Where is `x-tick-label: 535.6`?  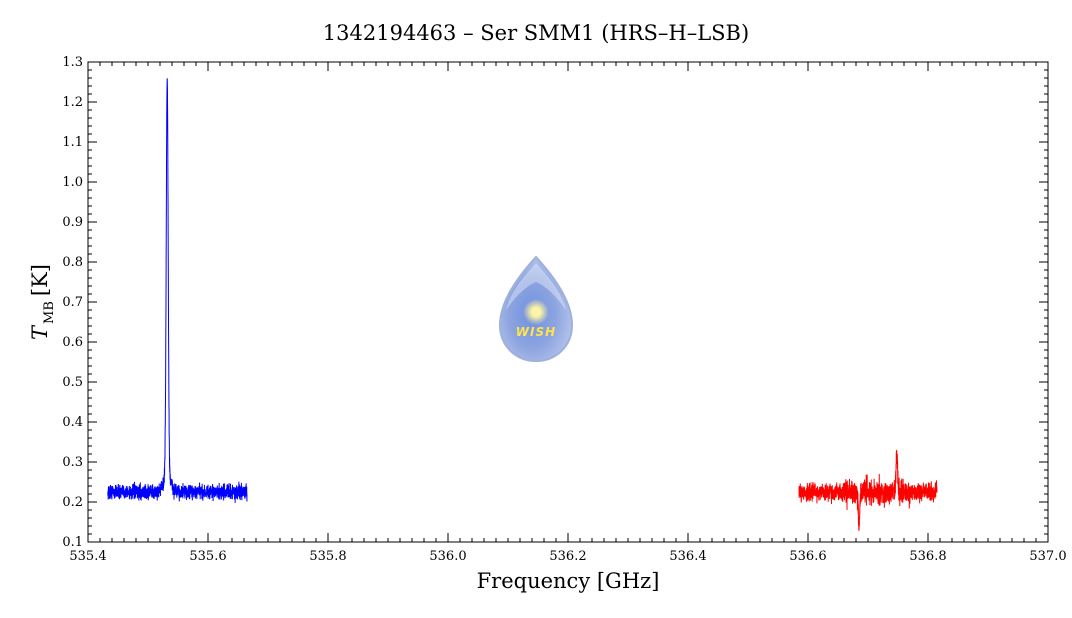
x-tick-label: 535.6 is located at coordinates (207, 556).